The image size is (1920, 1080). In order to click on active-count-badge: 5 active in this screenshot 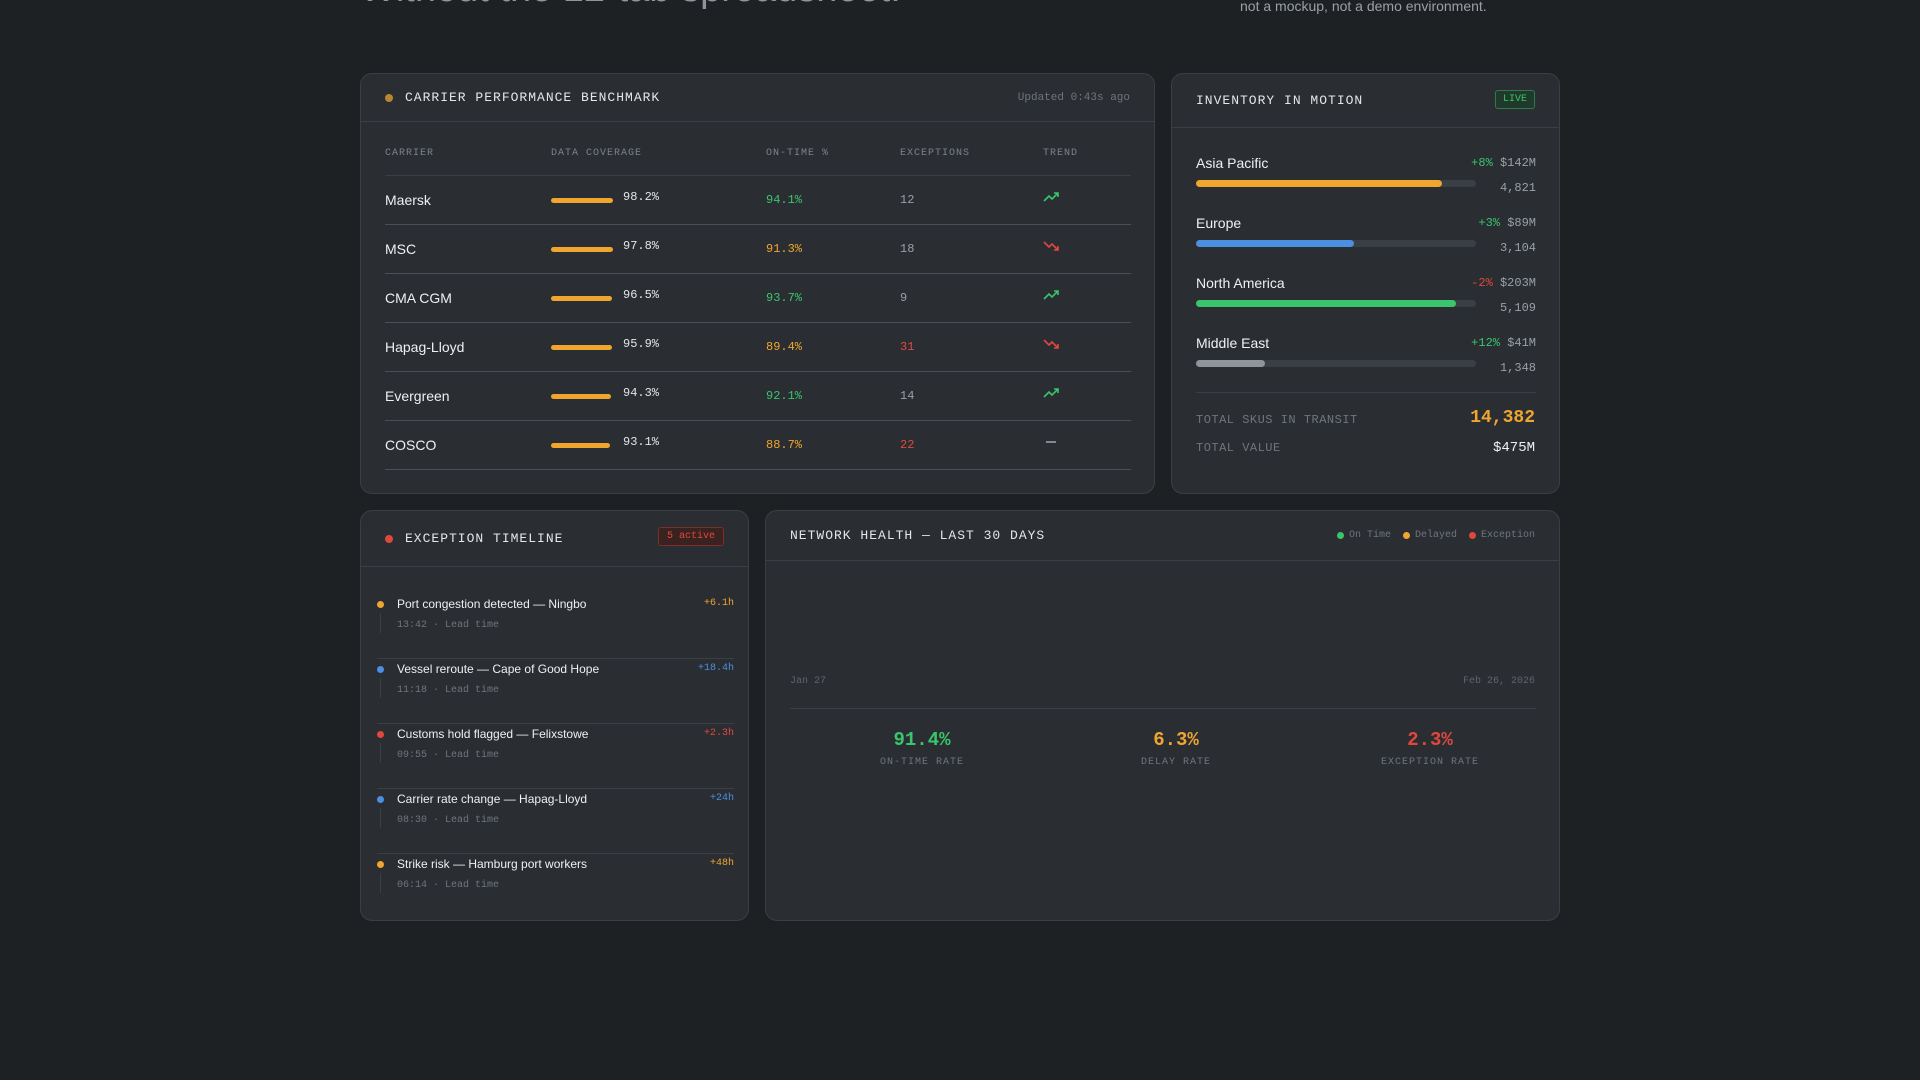, I will do `click(690, 536)`.